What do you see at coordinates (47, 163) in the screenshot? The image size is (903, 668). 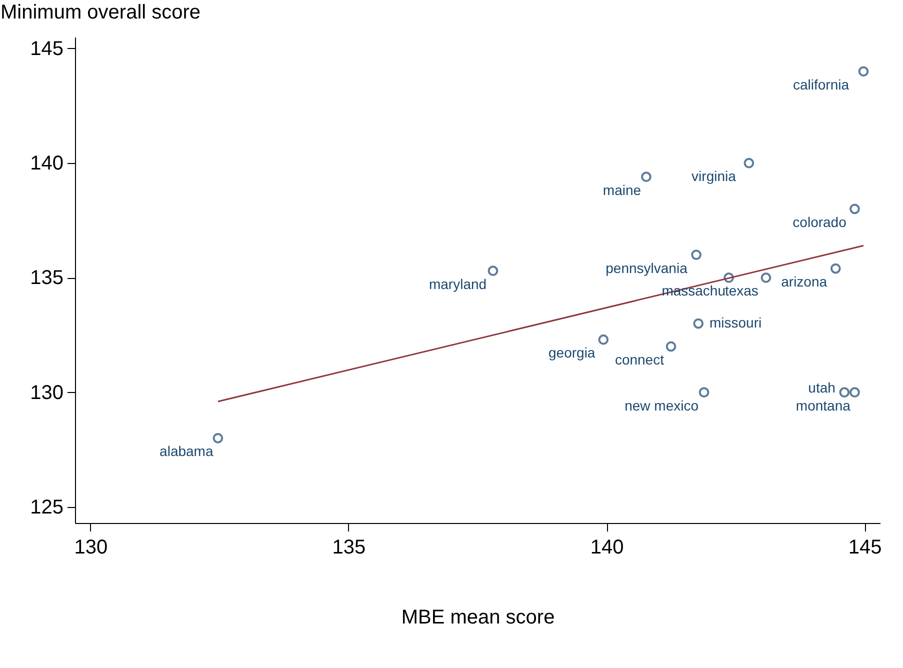 I see `y-tick-label: 140` at bounding box center [47, 163].